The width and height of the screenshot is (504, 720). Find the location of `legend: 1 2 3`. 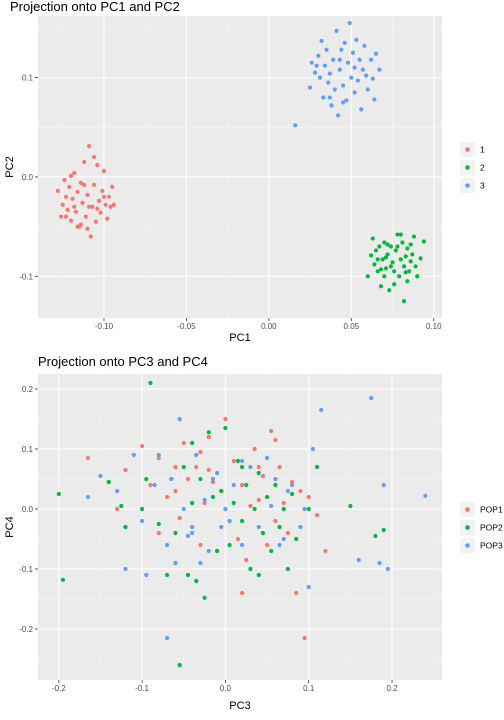

legend: 1 2 3 is located at coordinates (472, 167).